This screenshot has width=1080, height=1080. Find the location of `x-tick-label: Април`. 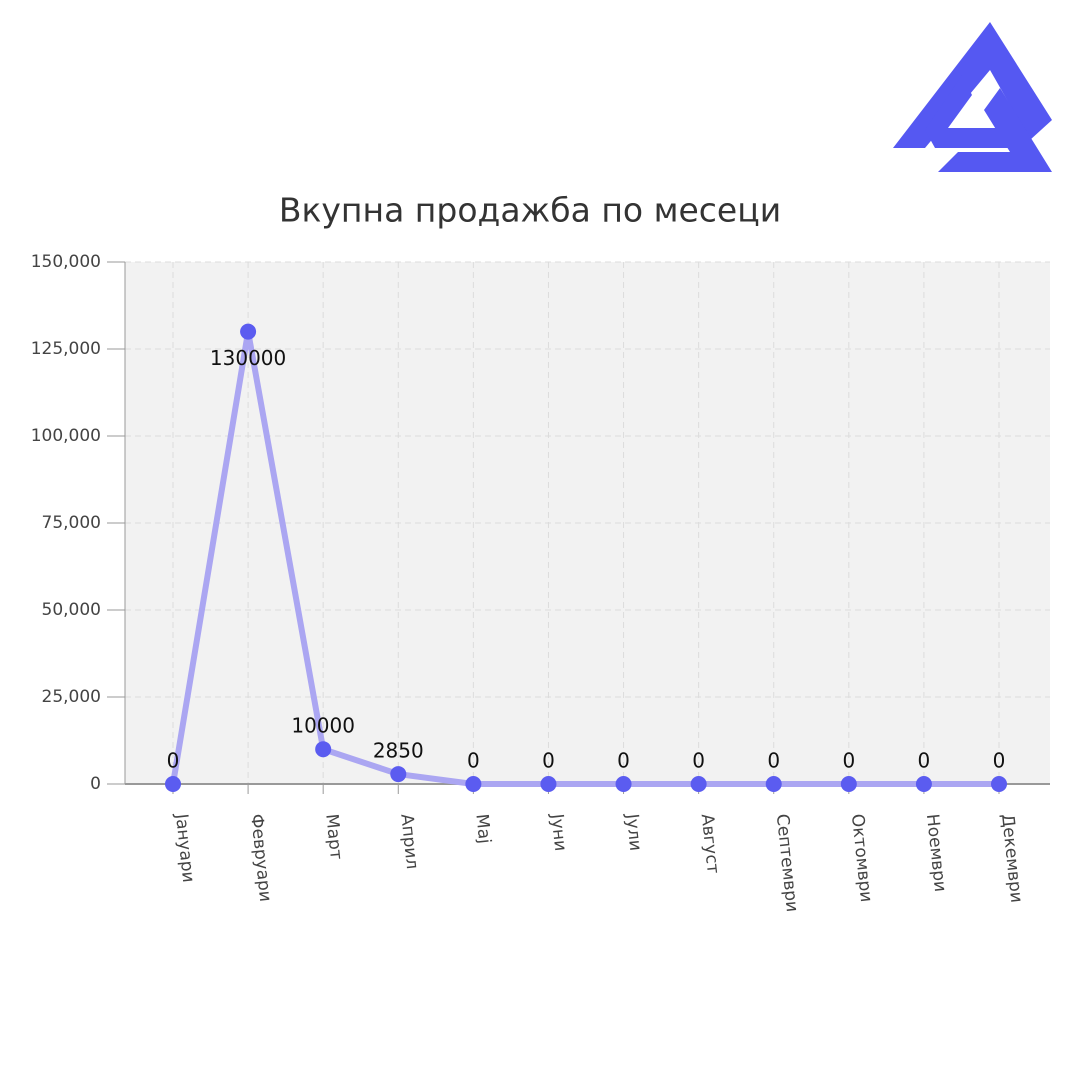

x-tick-label: Април is located at coordinates (409, 841).